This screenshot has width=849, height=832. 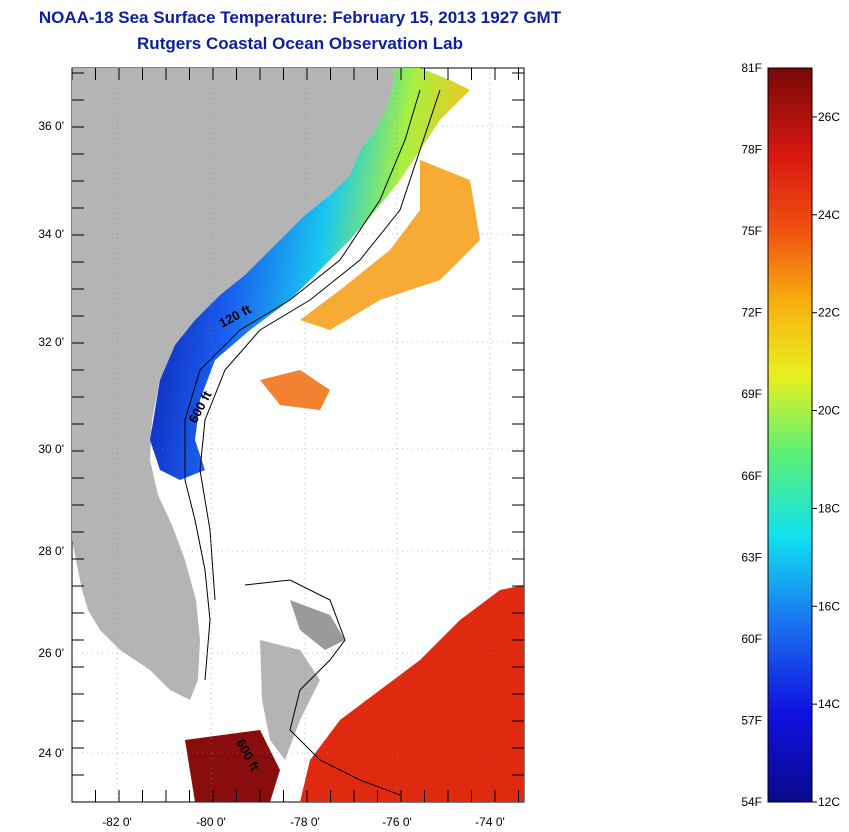 I want to click on colorbar-celsius-label: 18C, so click(x=829, y=508).